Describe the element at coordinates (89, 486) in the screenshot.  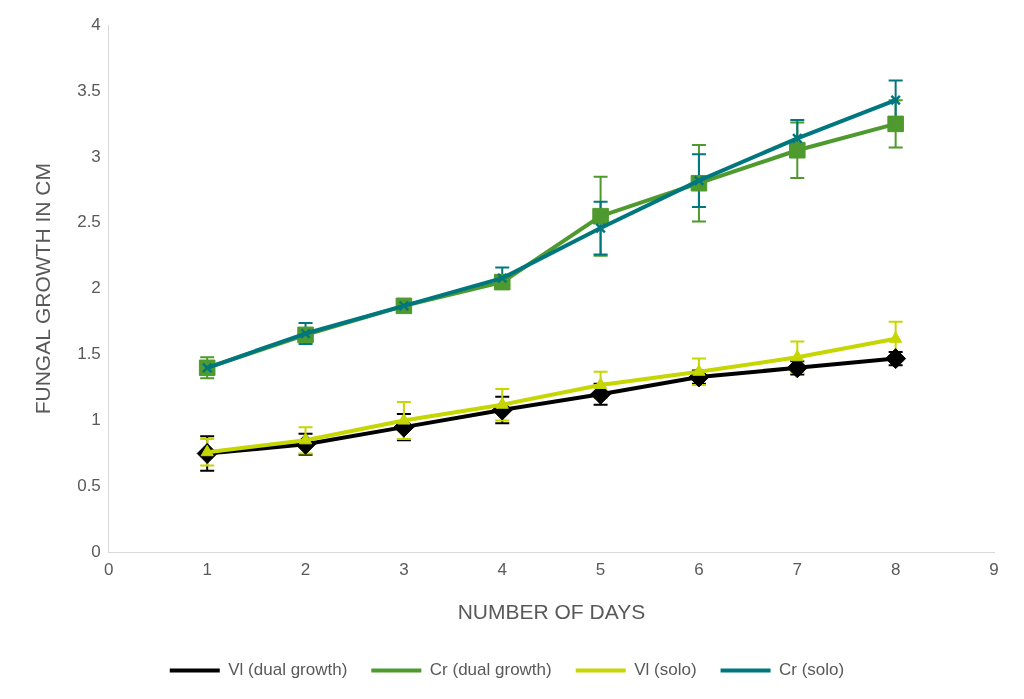
I see `y-tick-label: 0.5` at that location.